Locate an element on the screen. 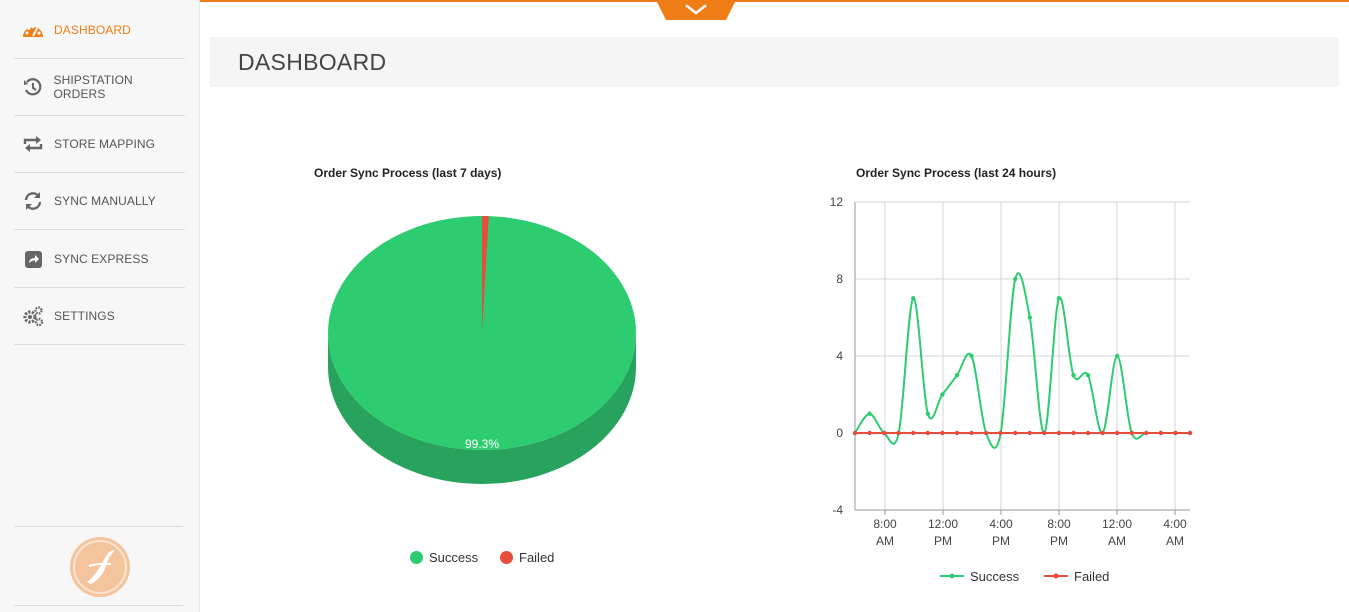 The image size is (1349, 612). y-tick-label: 8 is located at coordinates (839, 279).